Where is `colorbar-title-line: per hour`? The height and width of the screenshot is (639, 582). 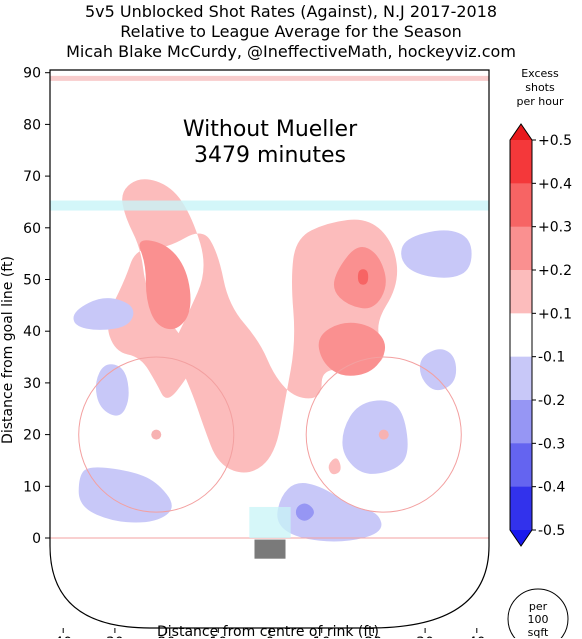
colorbar-title-line: per hour is located at coordinates (540, 101).